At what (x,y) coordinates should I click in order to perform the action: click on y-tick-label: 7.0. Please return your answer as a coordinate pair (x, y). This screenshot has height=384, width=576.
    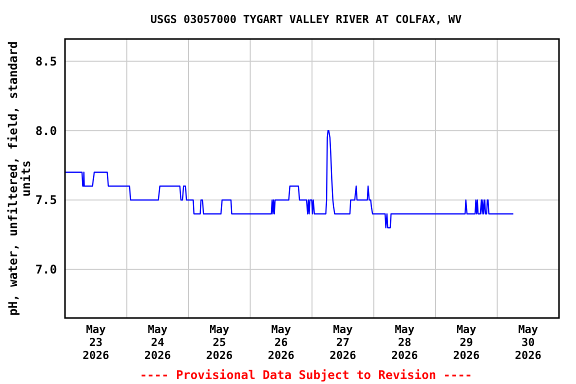
    Looking at the image, I should click on (46, 269).